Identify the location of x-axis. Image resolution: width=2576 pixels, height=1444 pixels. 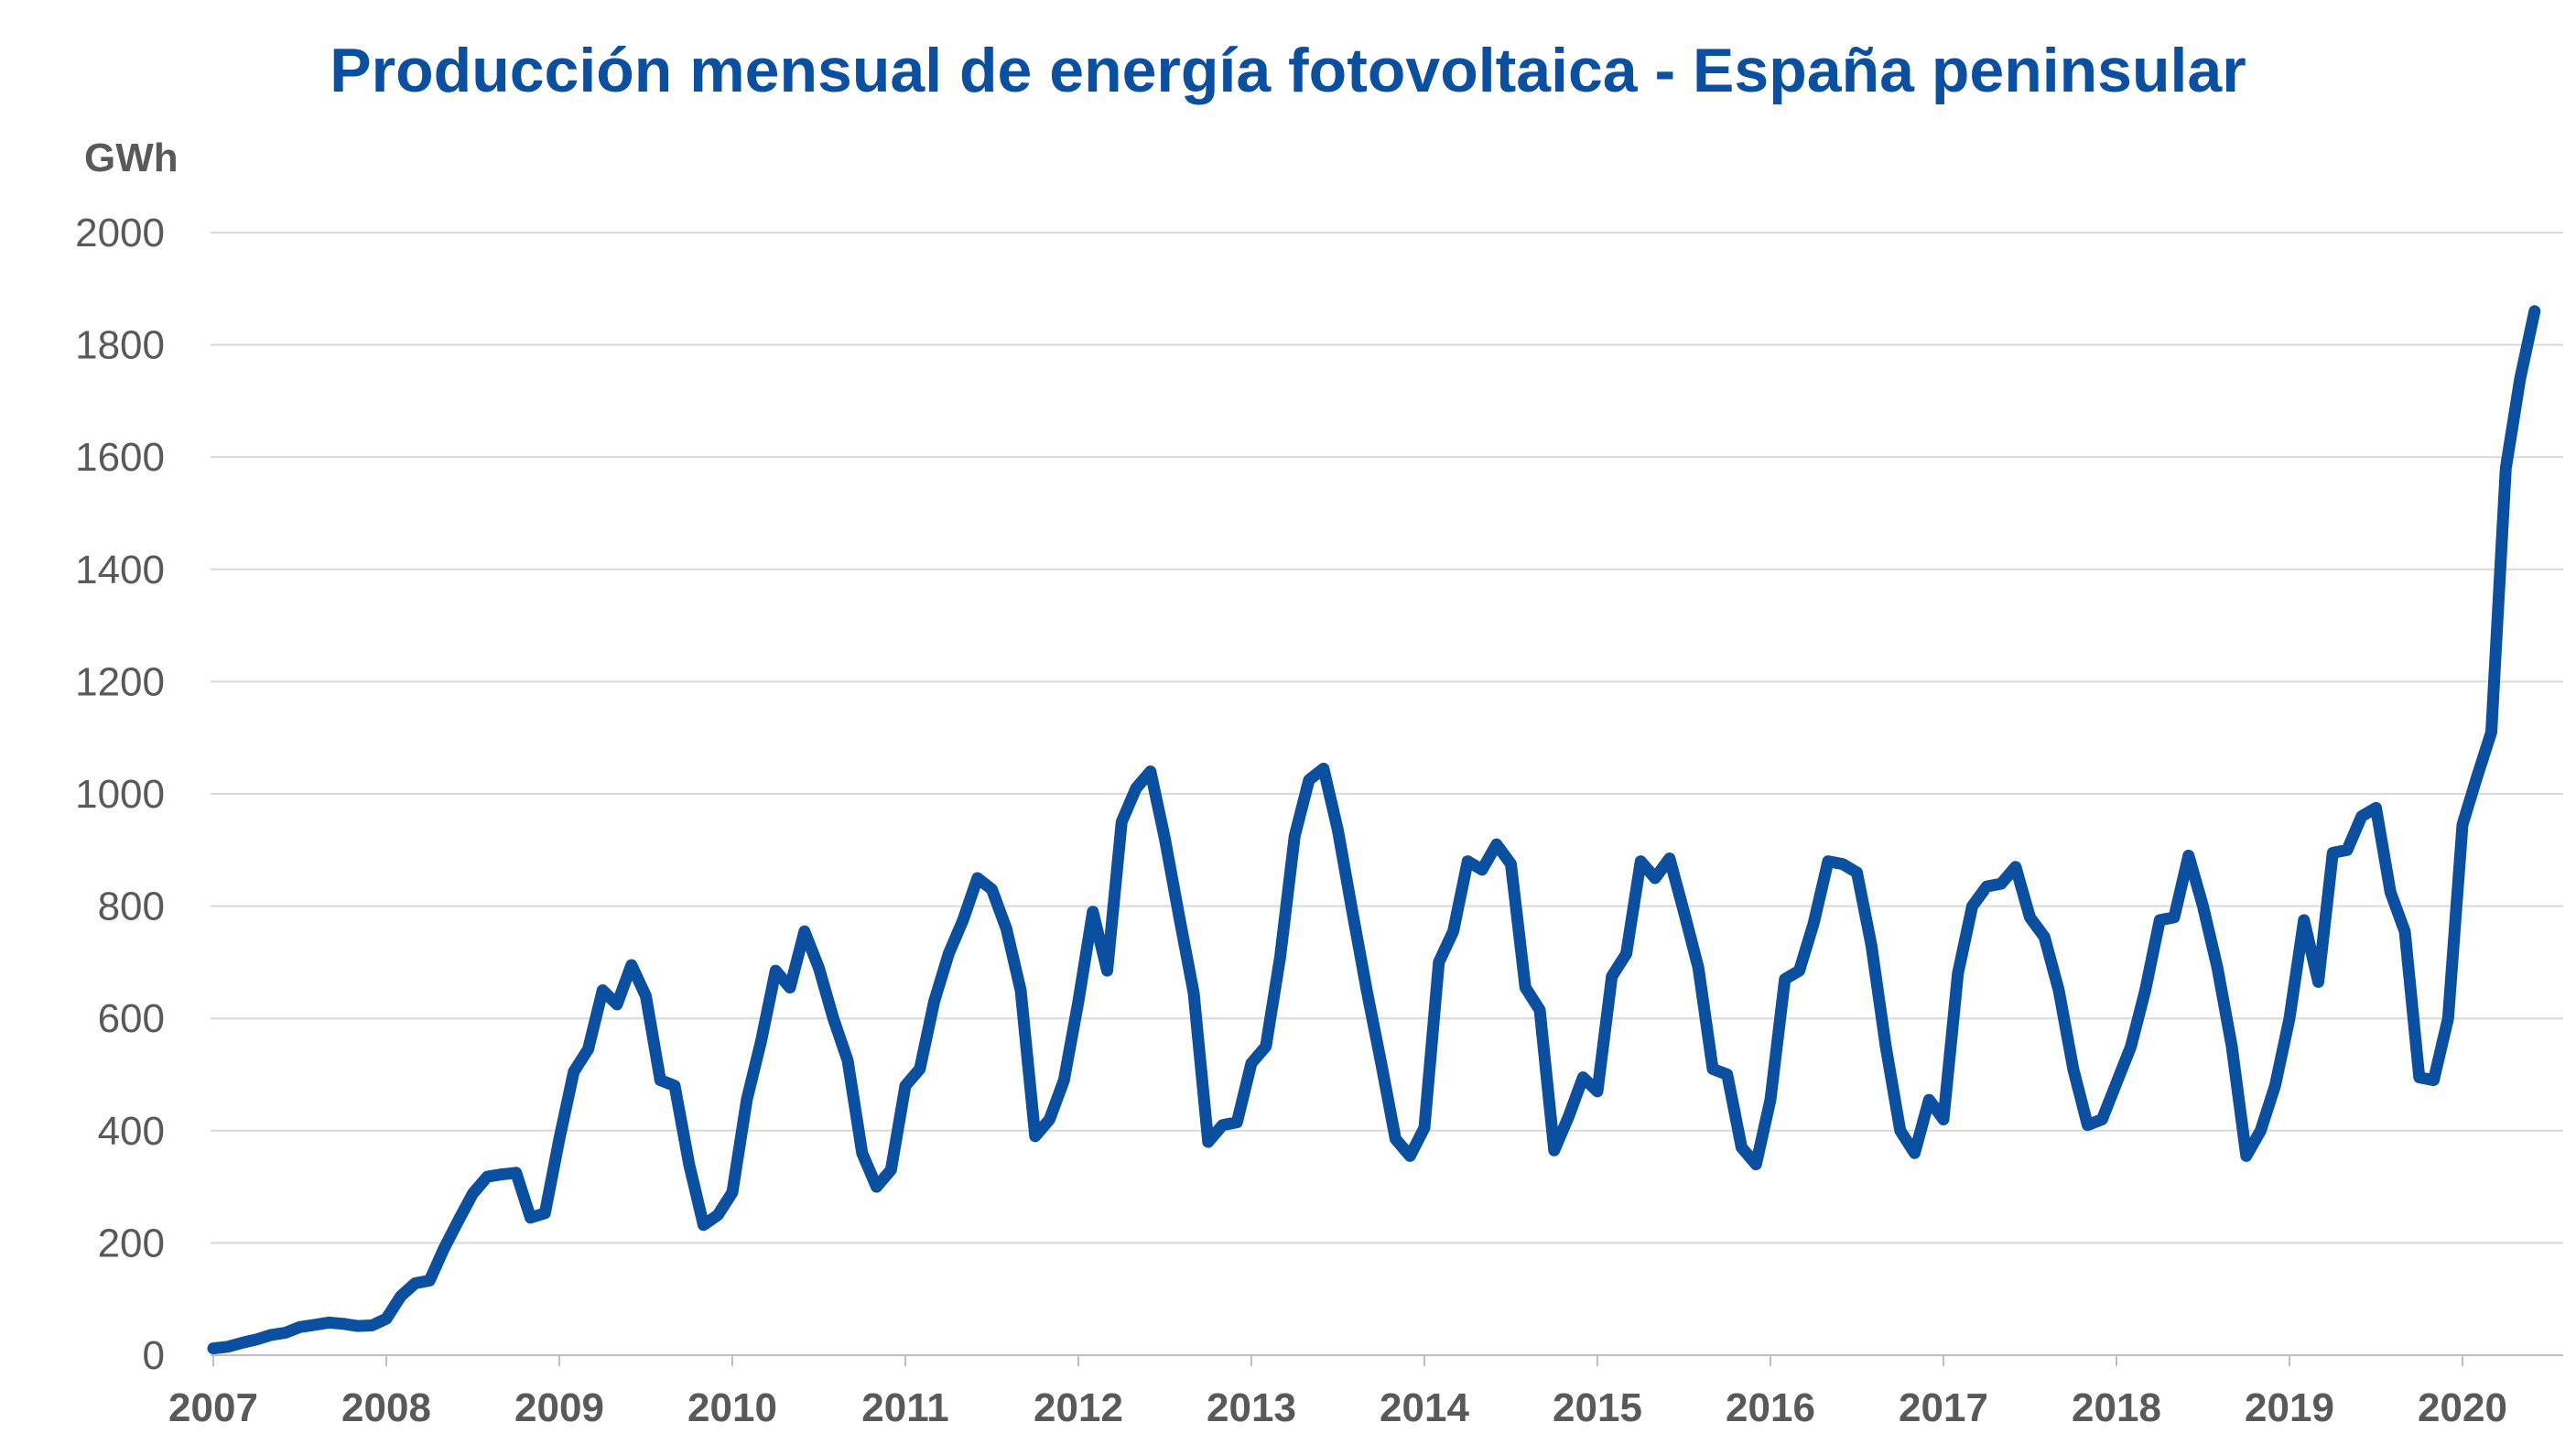
(1387, 1360).